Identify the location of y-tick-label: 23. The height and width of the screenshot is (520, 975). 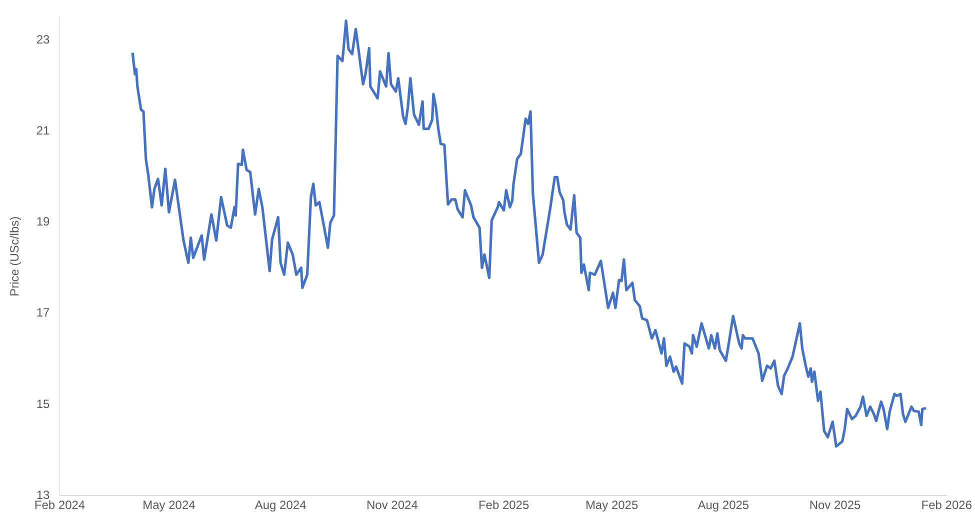
(43, 39).